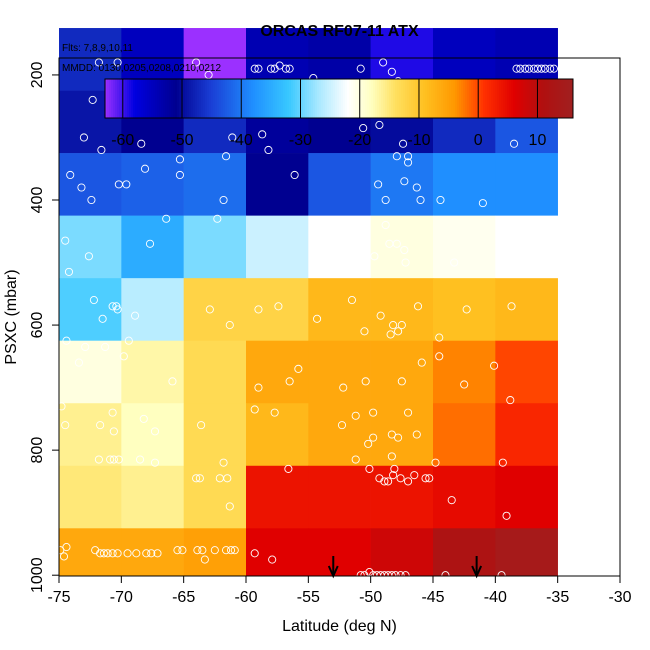 The image size is (650, 650). I want to click on y-tick-label: 200, so click(37, 74).